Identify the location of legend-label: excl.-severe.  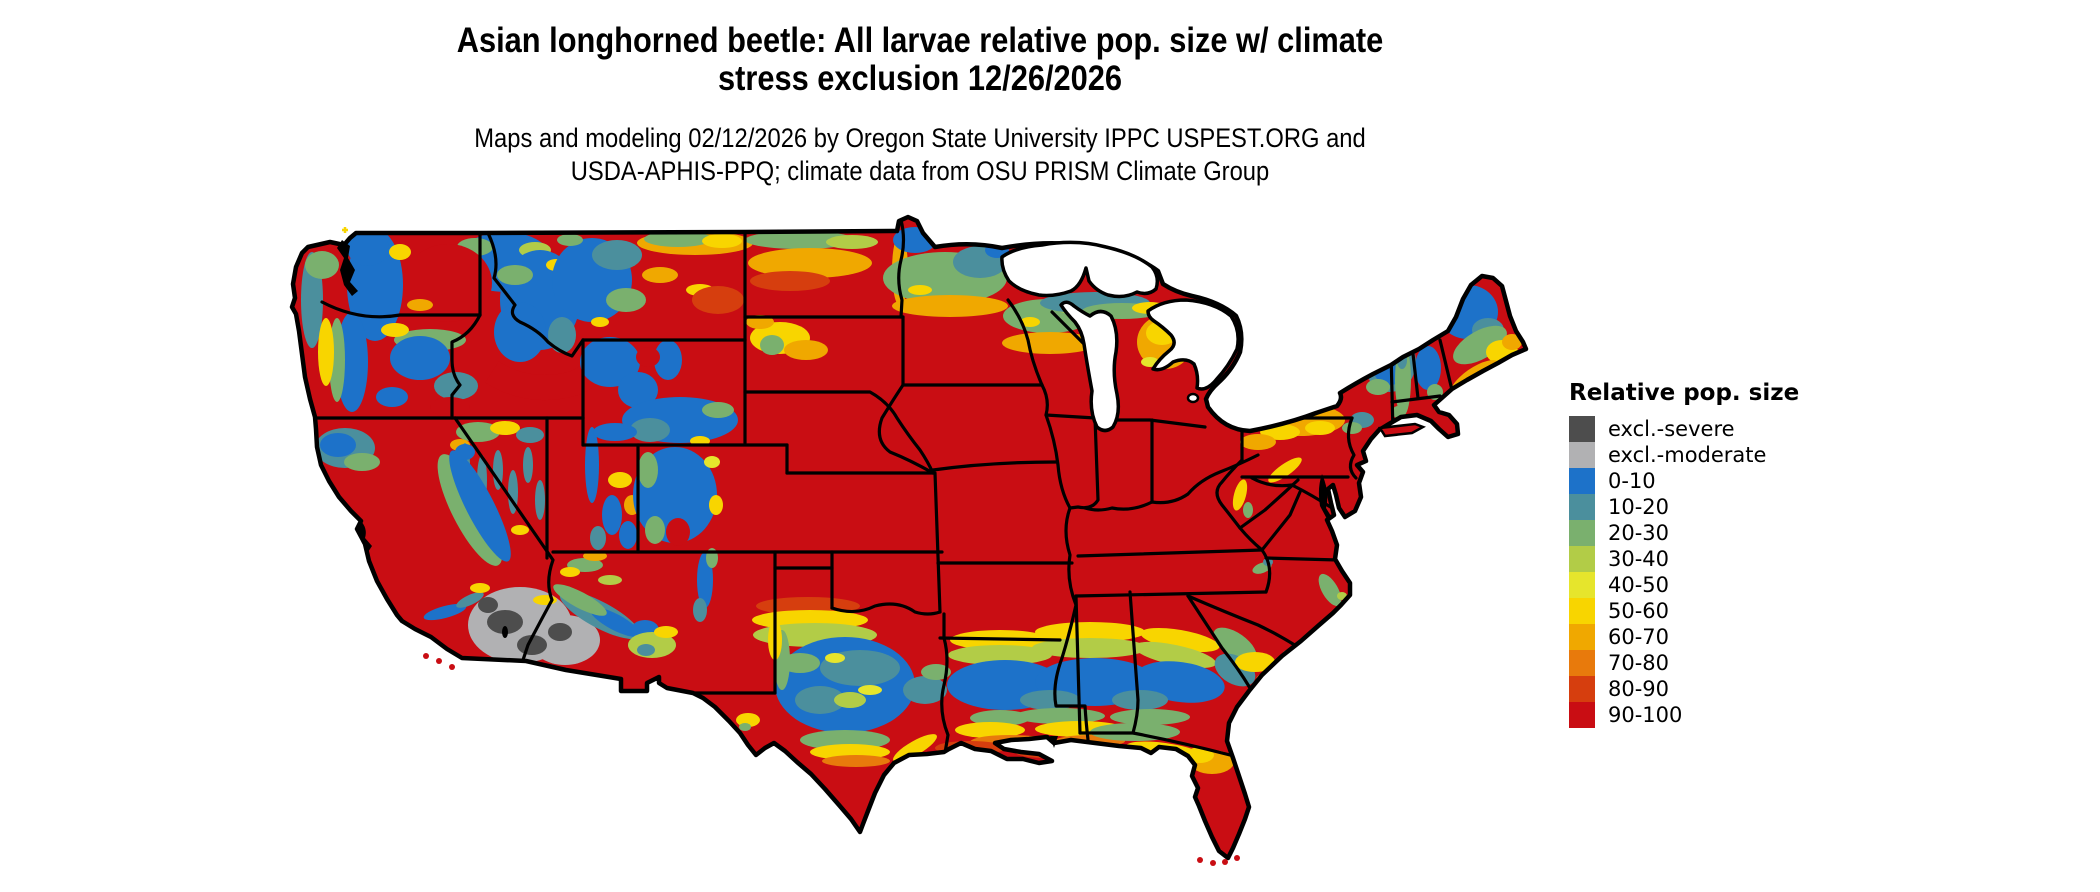
(1671, 429).